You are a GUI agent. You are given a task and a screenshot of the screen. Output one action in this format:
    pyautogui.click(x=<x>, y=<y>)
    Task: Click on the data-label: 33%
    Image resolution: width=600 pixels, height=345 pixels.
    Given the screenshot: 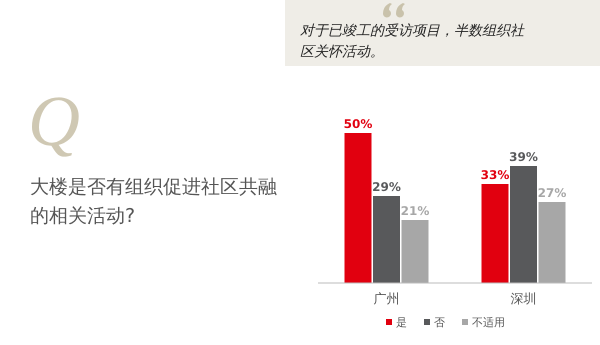 What is the action you would take?
    pyautogui.click(x=495, y=175)
    